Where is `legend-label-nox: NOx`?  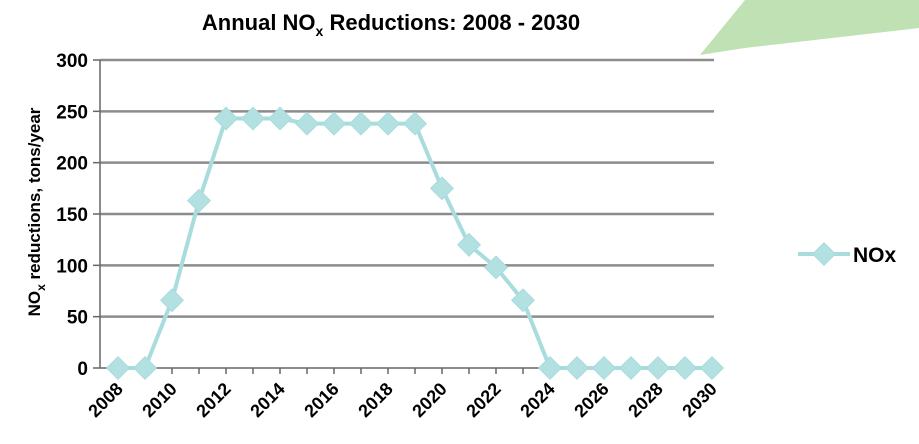
legend-label-nox: NOx is located at coordinates (875, 255).